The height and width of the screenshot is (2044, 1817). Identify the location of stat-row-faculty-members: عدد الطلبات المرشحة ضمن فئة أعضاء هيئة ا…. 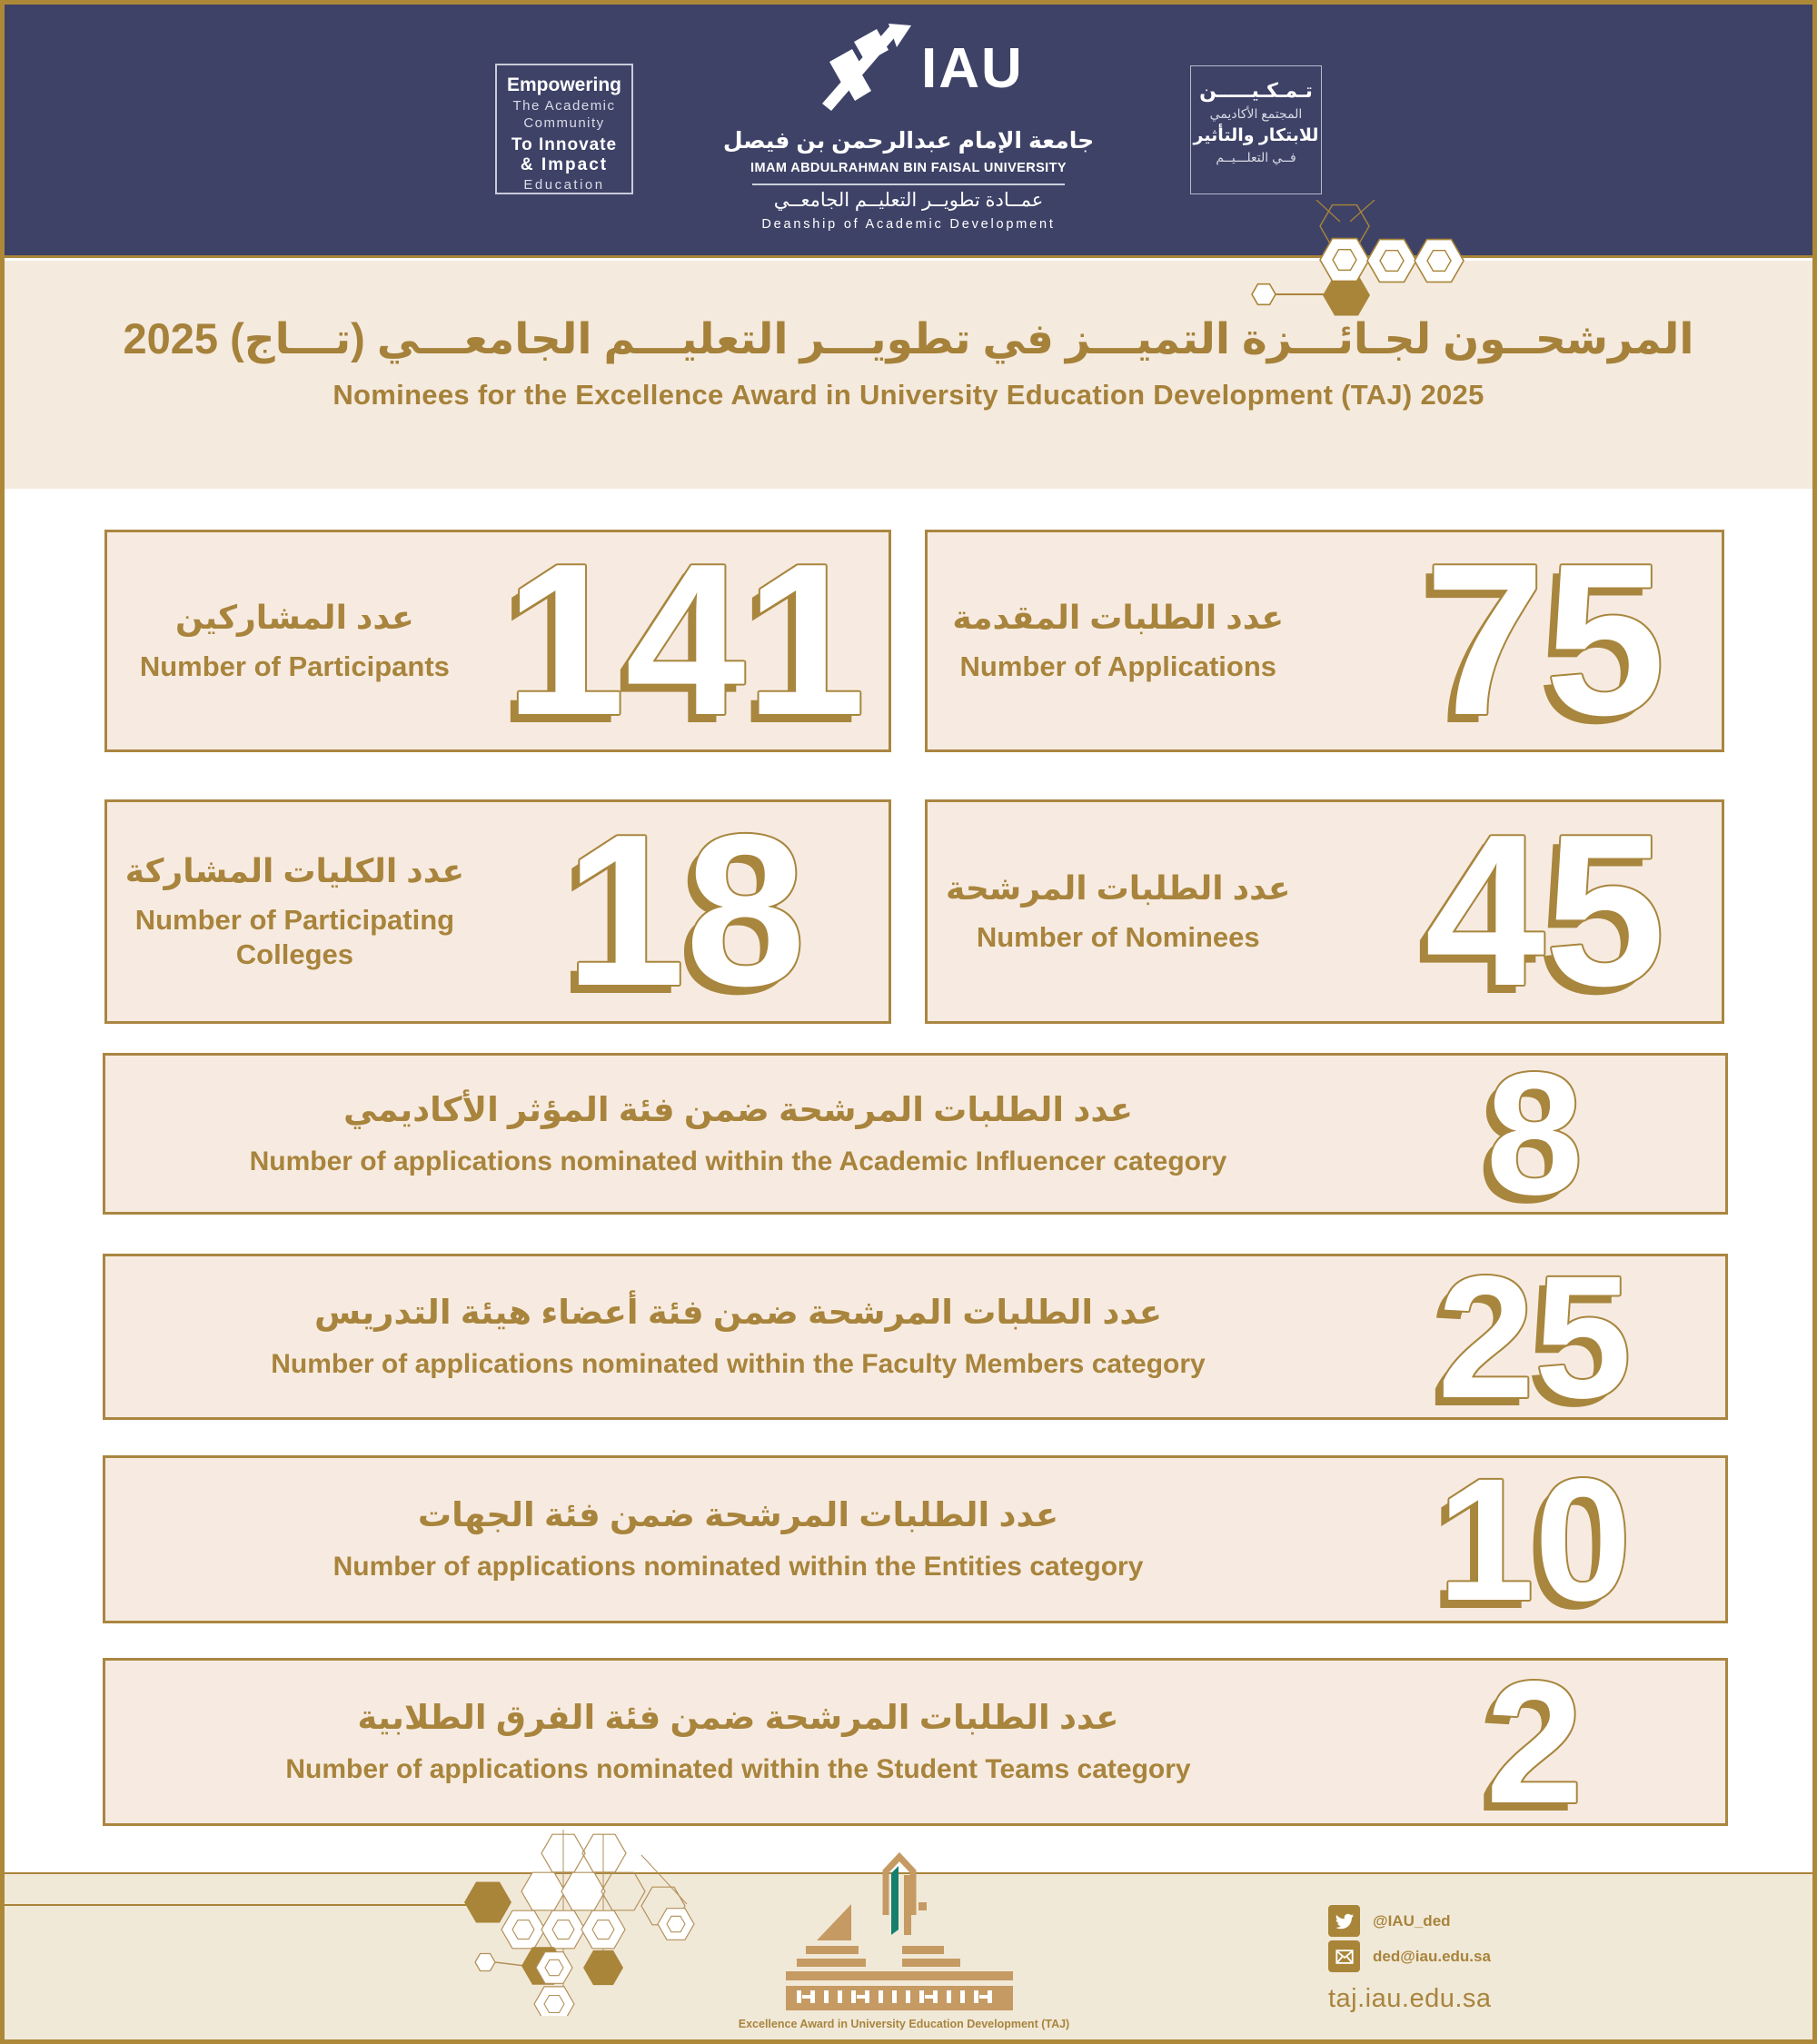
(915, 1336).